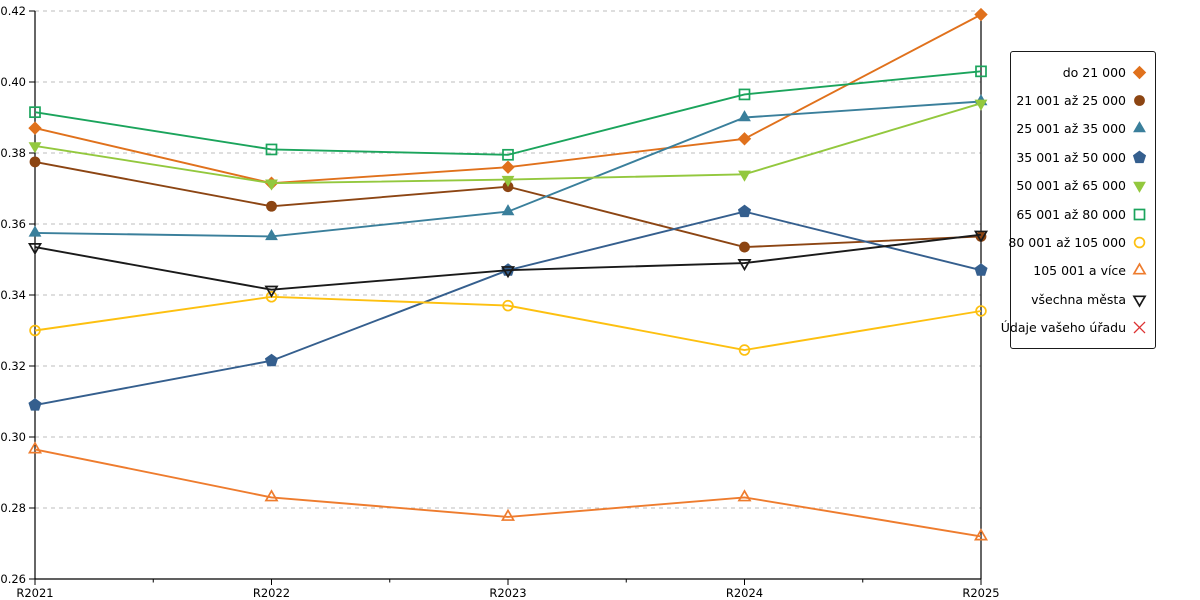  I want to click on pentagon-legend-icon, so click(1139, 156).